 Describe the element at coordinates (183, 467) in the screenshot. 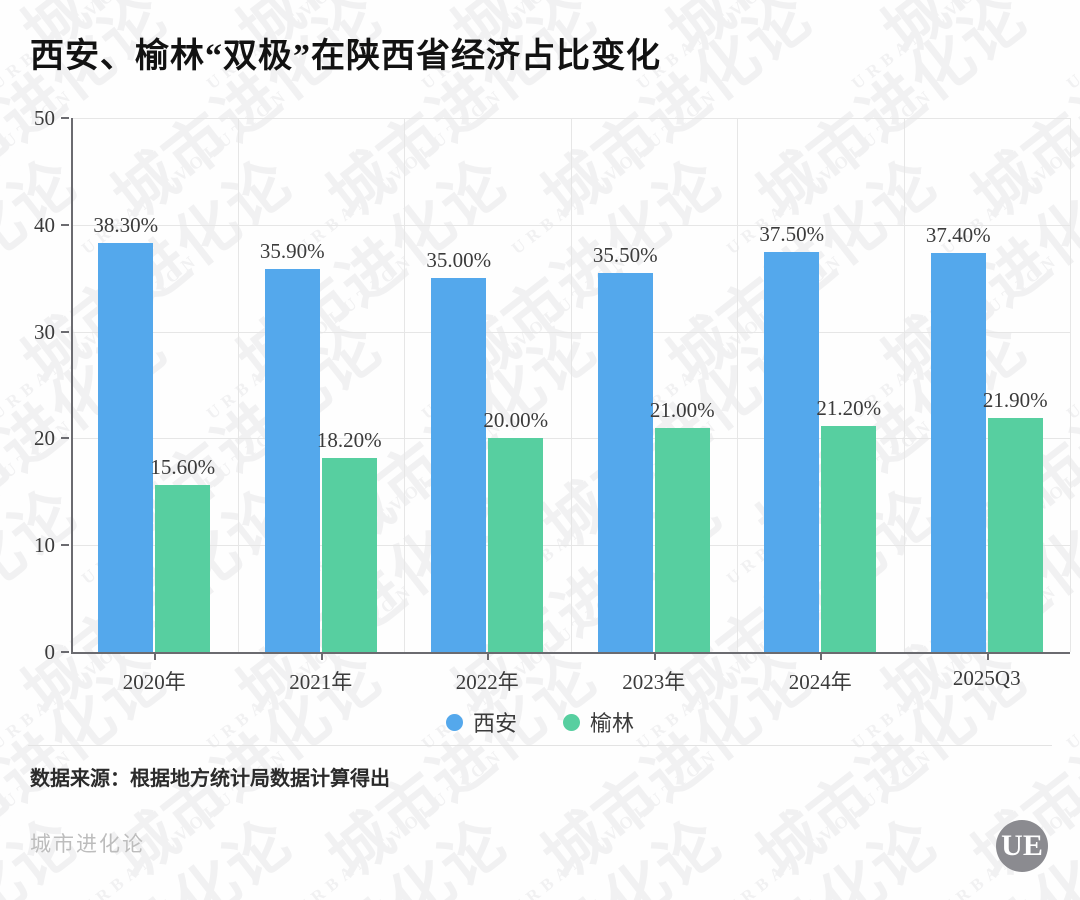

I see `bar-value-label: 15.60%` at that location.